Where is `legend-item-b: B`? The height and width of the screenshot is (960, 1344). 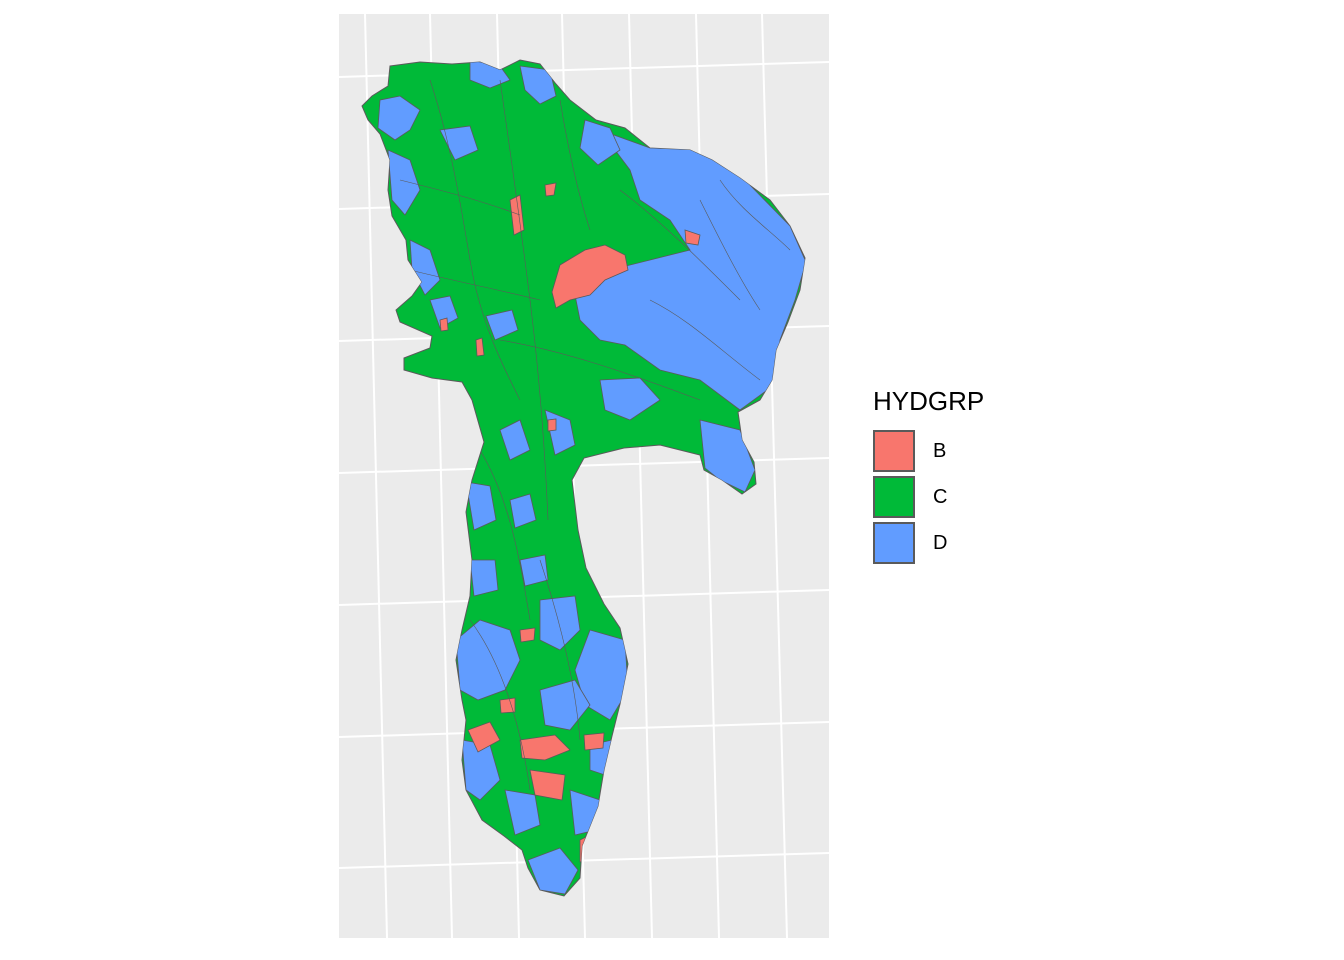
legend-item-b: B is located at coordinates (928, 451).